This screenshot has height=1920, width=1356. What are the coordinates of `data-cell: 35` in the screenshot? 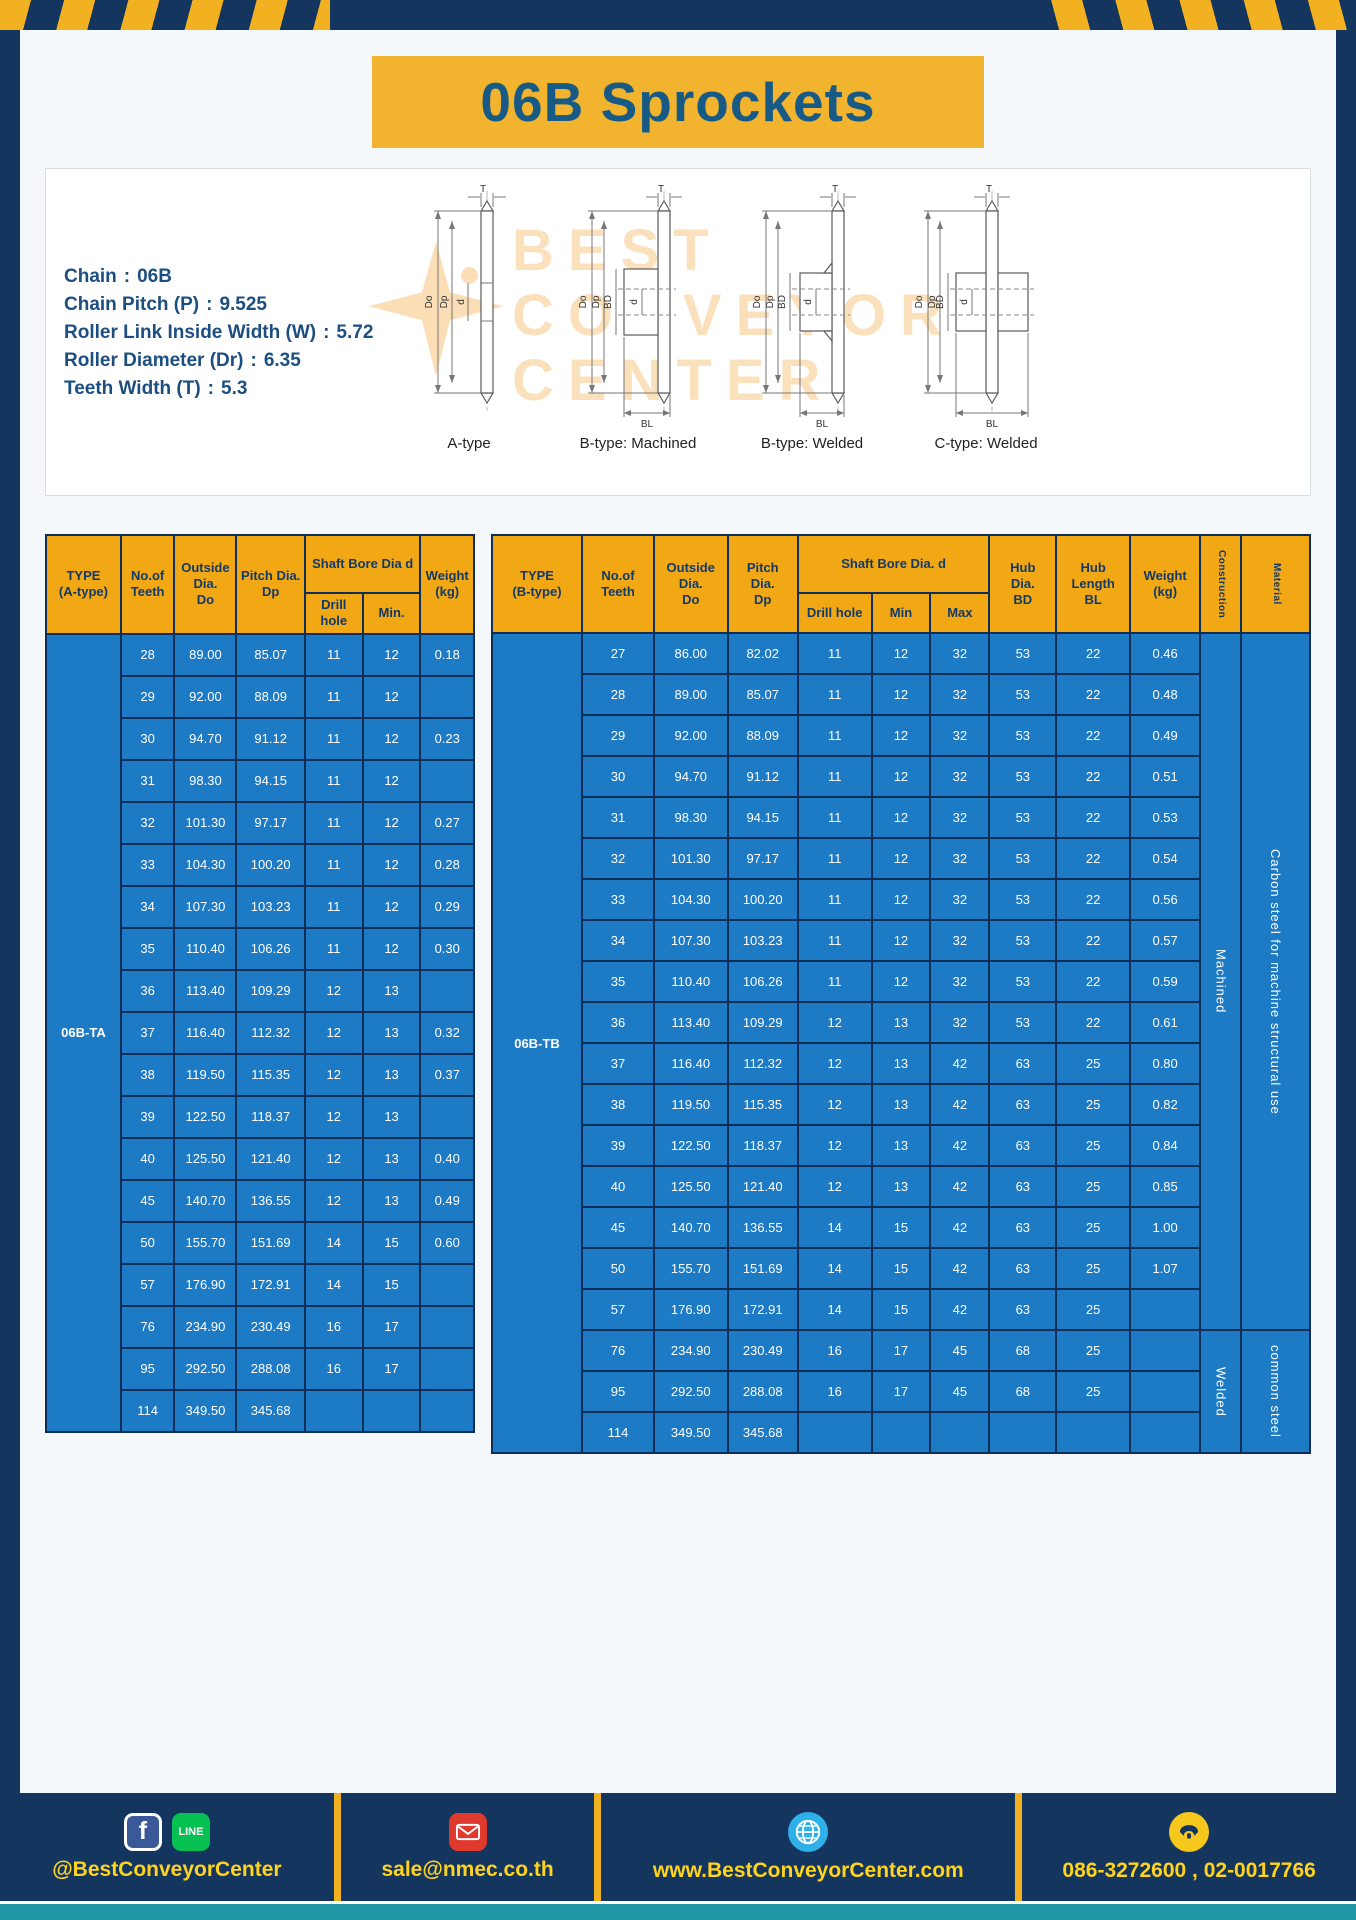 It's located at (147, 948).